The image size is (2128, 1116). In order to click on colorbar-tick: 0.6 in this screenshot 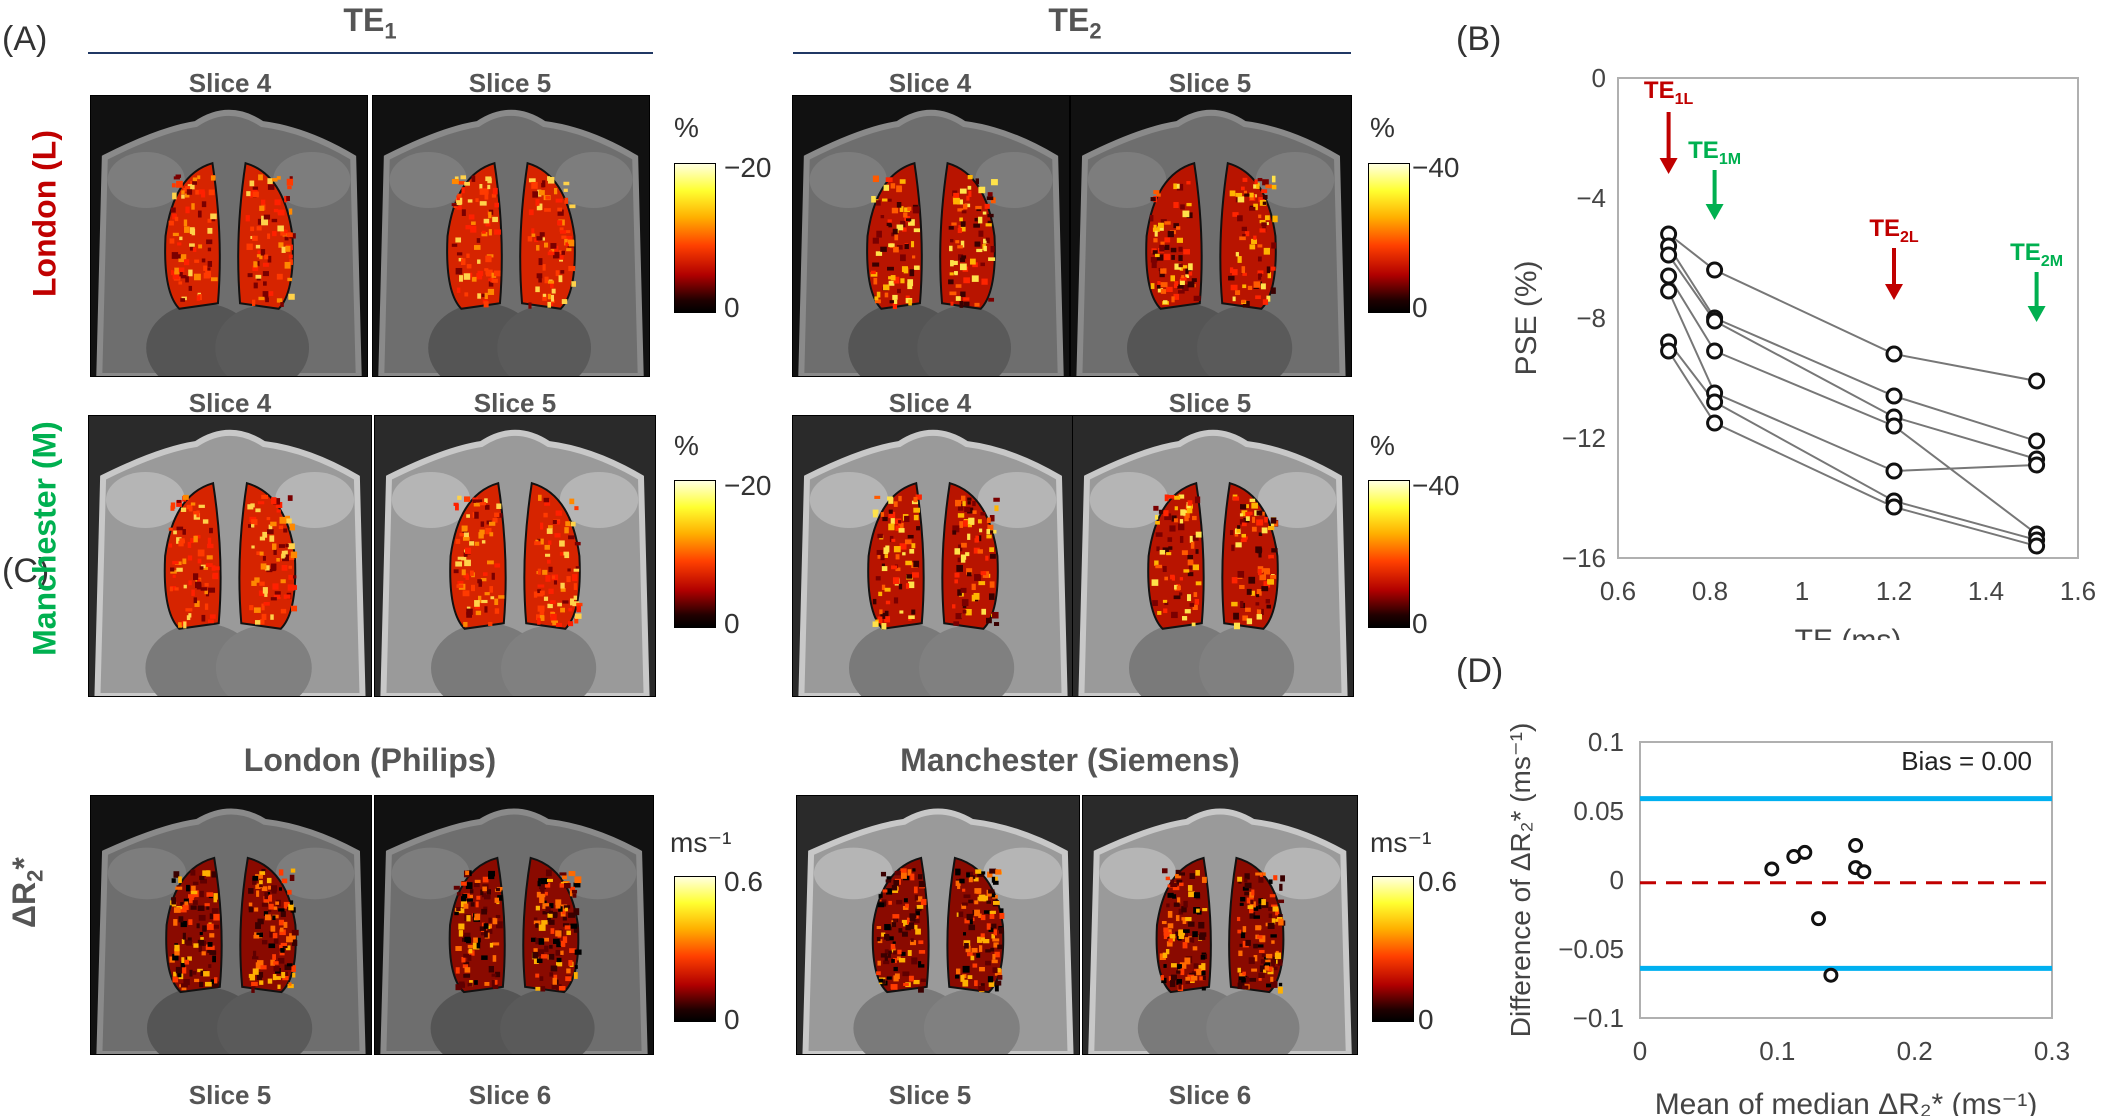, I will do `click(1437, 881)`.